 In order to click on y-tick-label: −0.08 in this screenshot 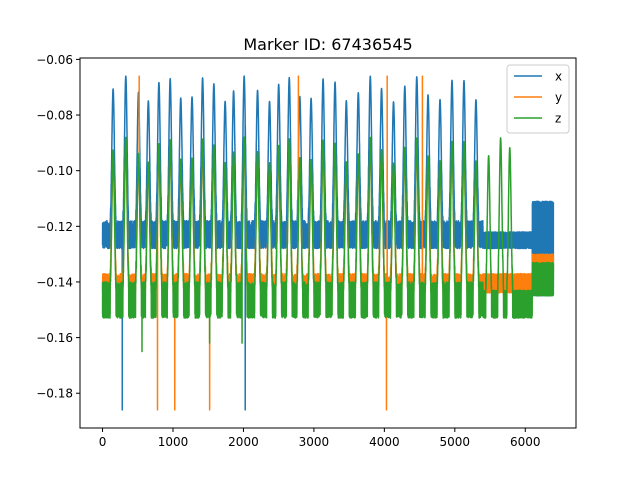, I will do `click(54, 116)`.